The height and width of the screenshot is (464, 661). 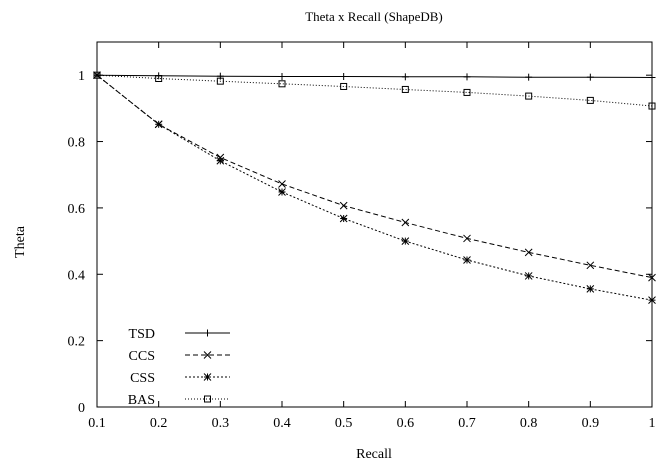 What do you see at coordinates (142, 378) in the screenshot?
I see `legend-label-css: CSS` at bounding box center [142, 378].